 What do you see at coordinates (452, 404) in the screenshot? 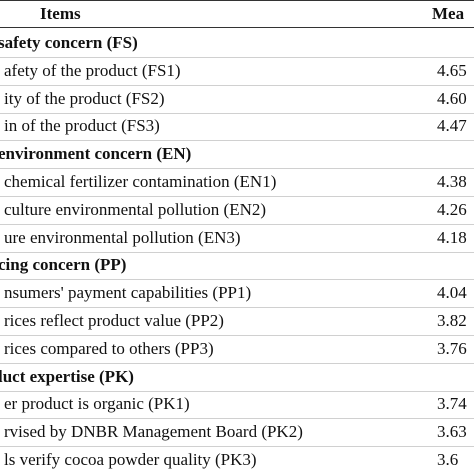
I see `mean-value: 3.74` at bounding box center [452, 404].